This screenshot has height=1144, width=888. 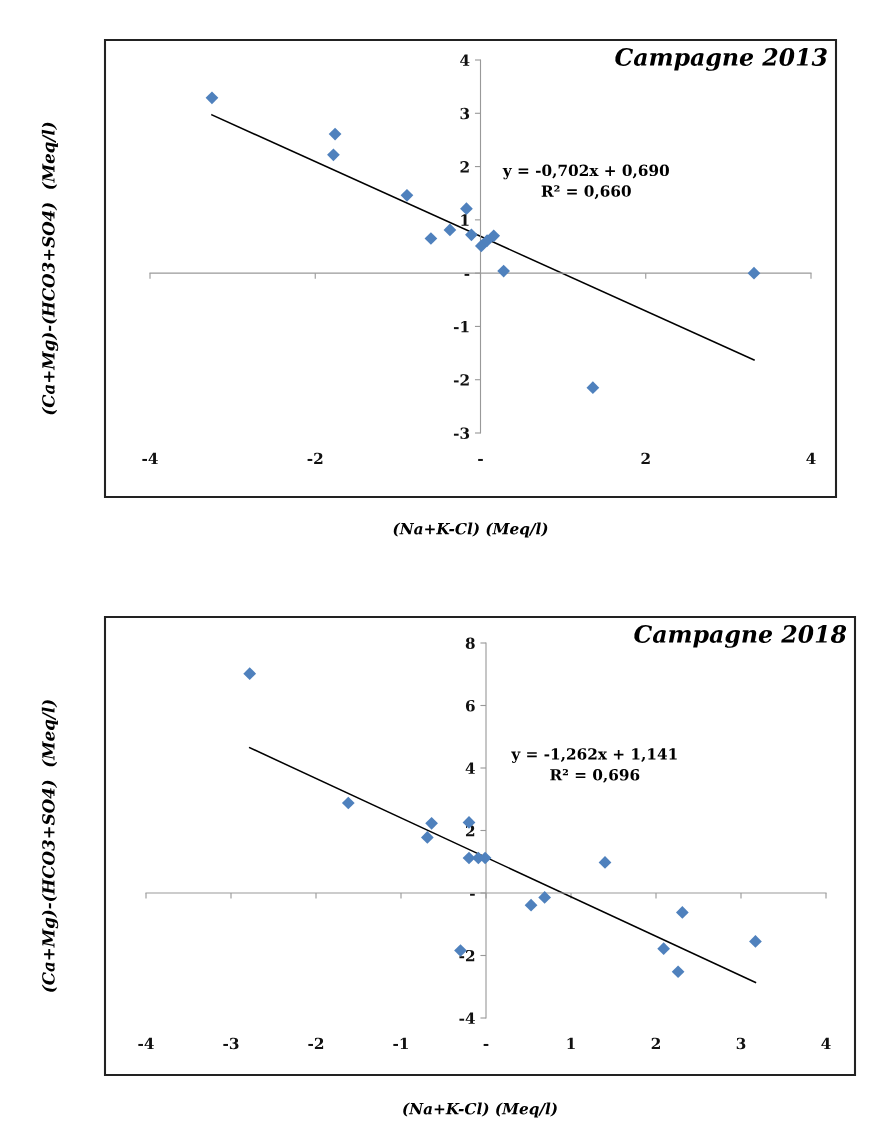 What do you see at coordinates (400, 1043) in the screenshot?
I see `x-tick-label: -1` at bounding box center [400, 1043].